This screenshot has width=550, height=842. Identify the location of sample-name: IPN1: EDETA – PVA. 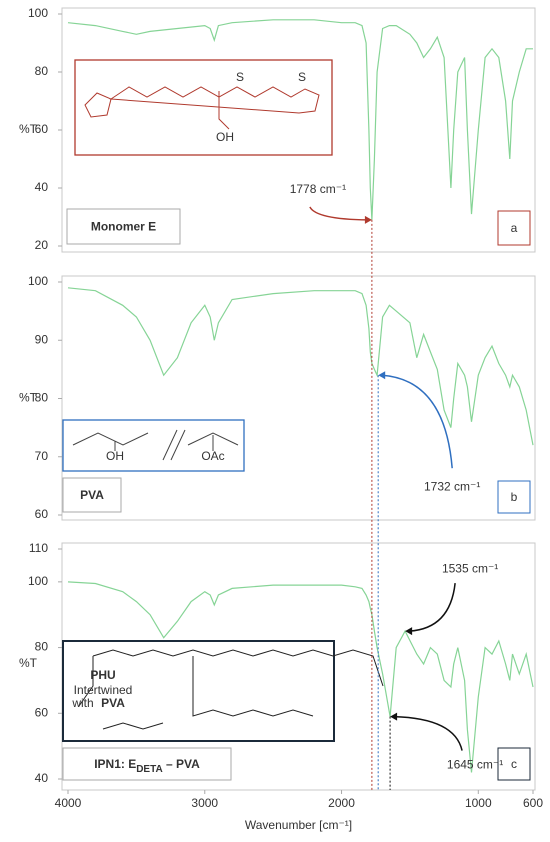
(147, 765).